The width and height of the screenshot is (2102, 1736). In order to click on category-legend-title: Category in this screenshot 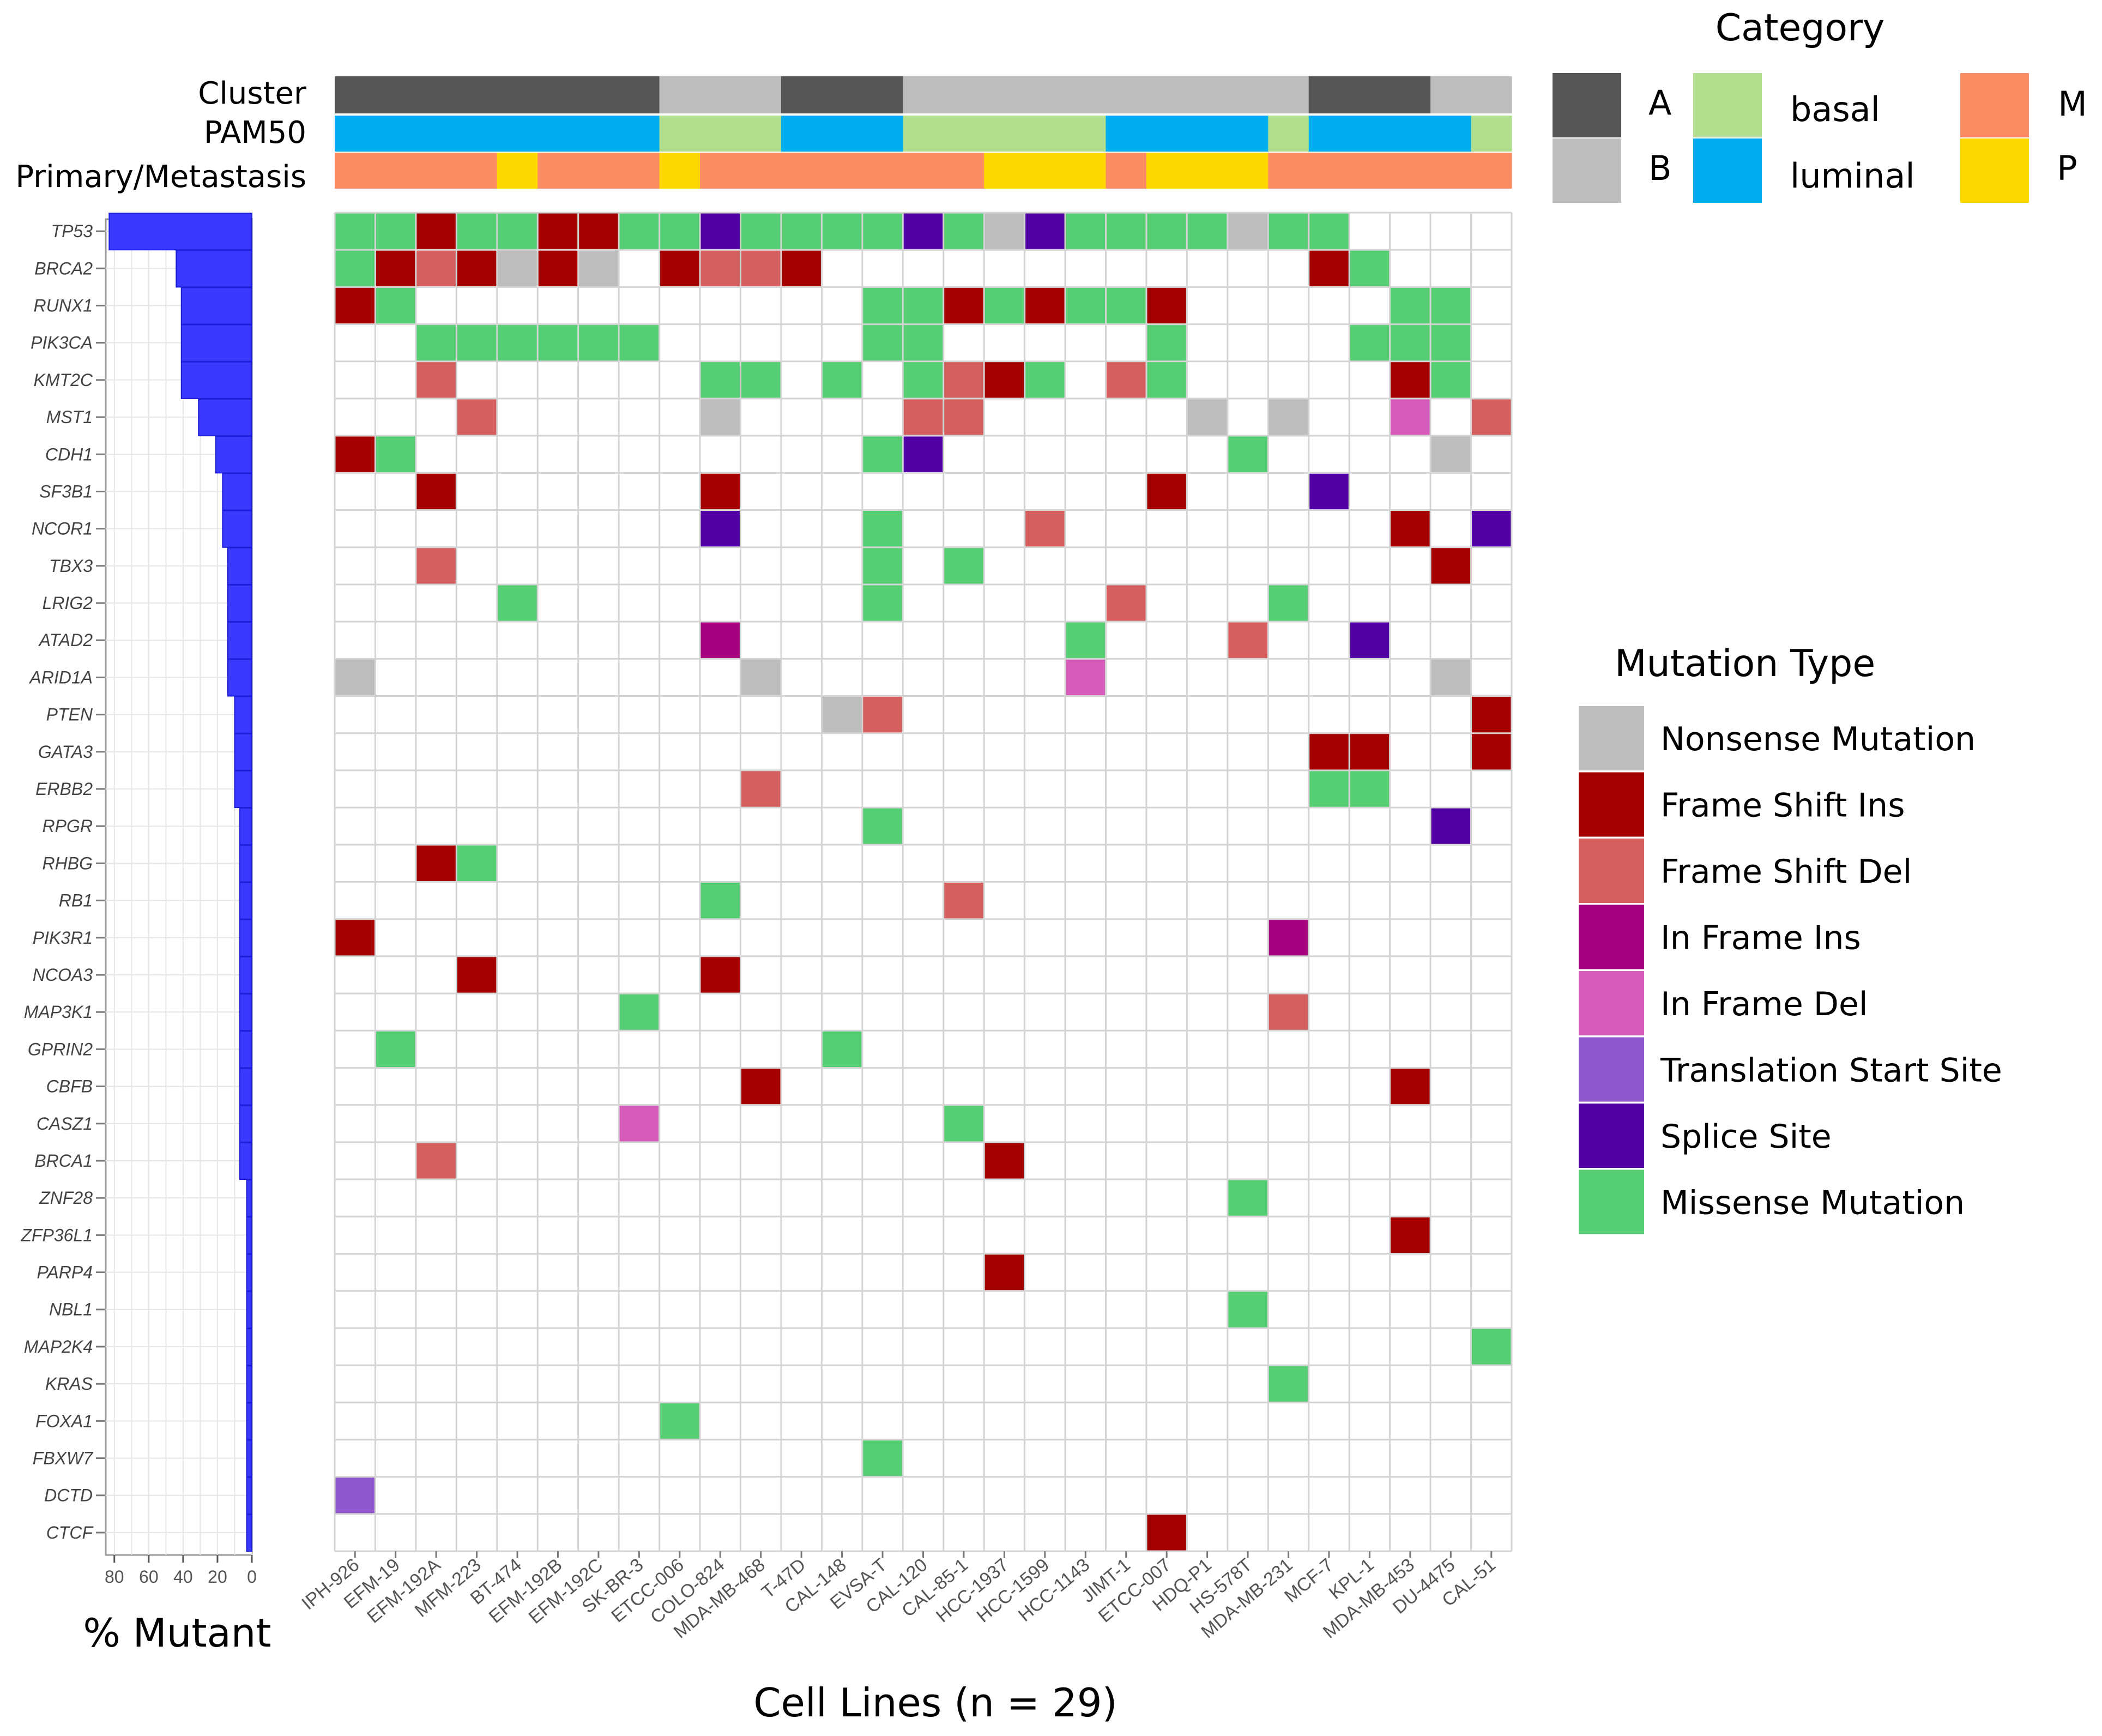, I will do `click(1800, 28)`.